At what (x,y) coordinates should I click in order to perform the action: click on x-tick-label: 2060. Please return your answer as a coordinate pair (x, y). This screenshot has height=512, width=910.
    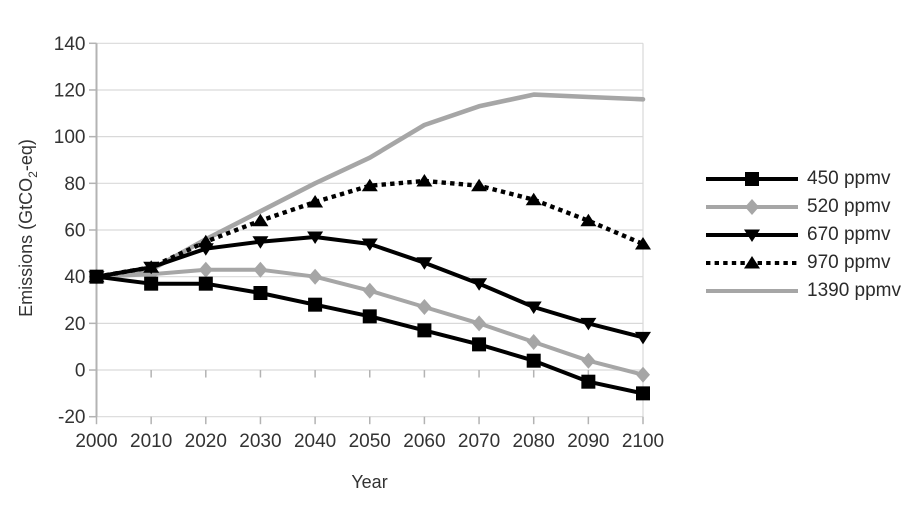
    Looking at the image, I should click on (424, 441).